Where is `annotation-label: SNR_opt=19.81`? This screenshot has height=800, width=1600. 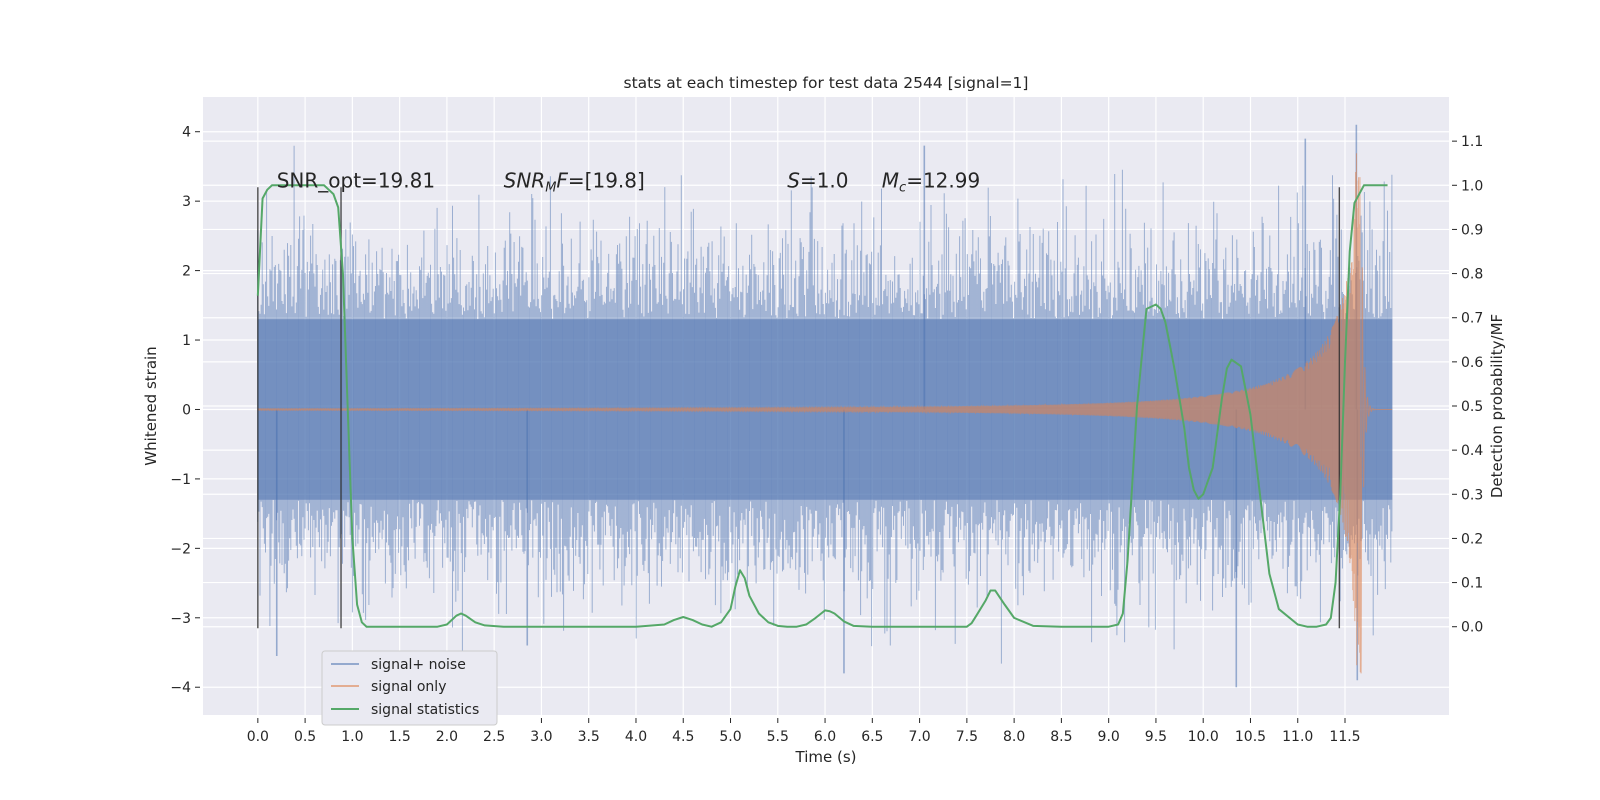 annotation-label: SNR_opt=19.81 is located at coordinates (356, 180).